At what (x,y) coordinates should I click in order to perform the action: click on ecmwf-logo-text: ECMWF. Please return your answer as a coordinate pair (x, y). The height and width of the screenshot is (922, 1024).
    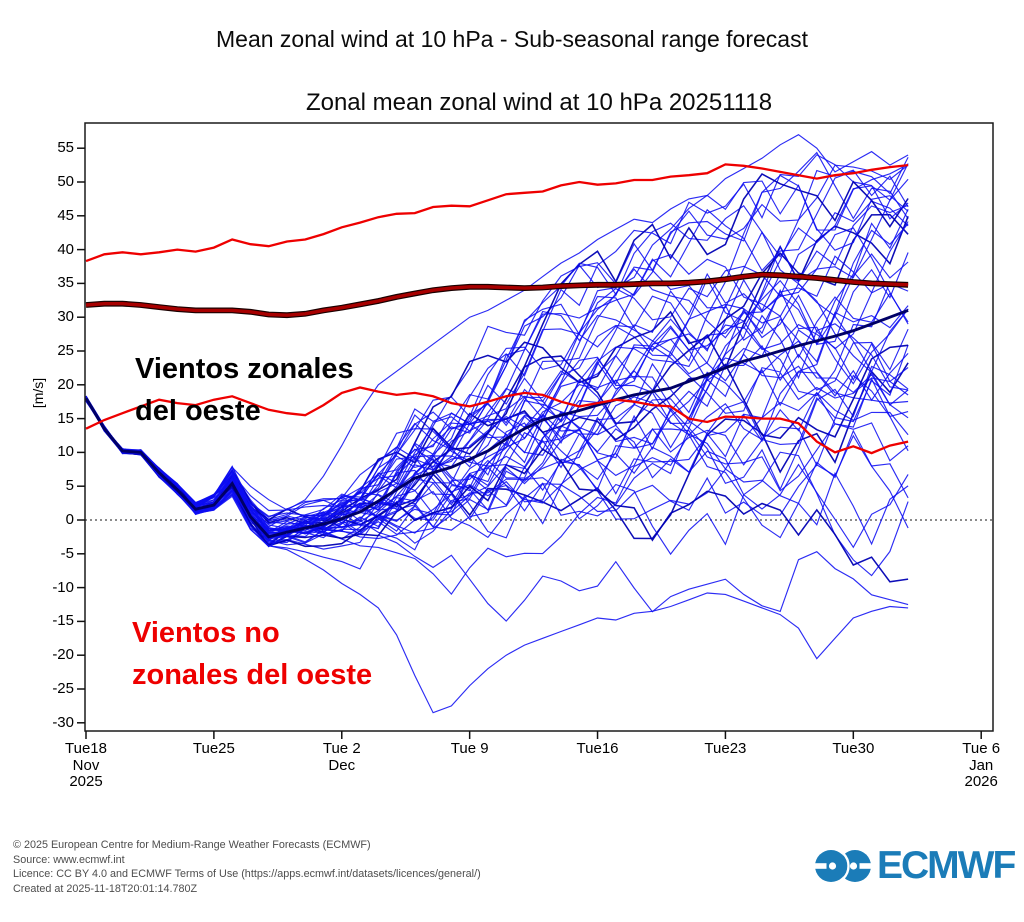
    Looking at the image, I should click on (946, 865).